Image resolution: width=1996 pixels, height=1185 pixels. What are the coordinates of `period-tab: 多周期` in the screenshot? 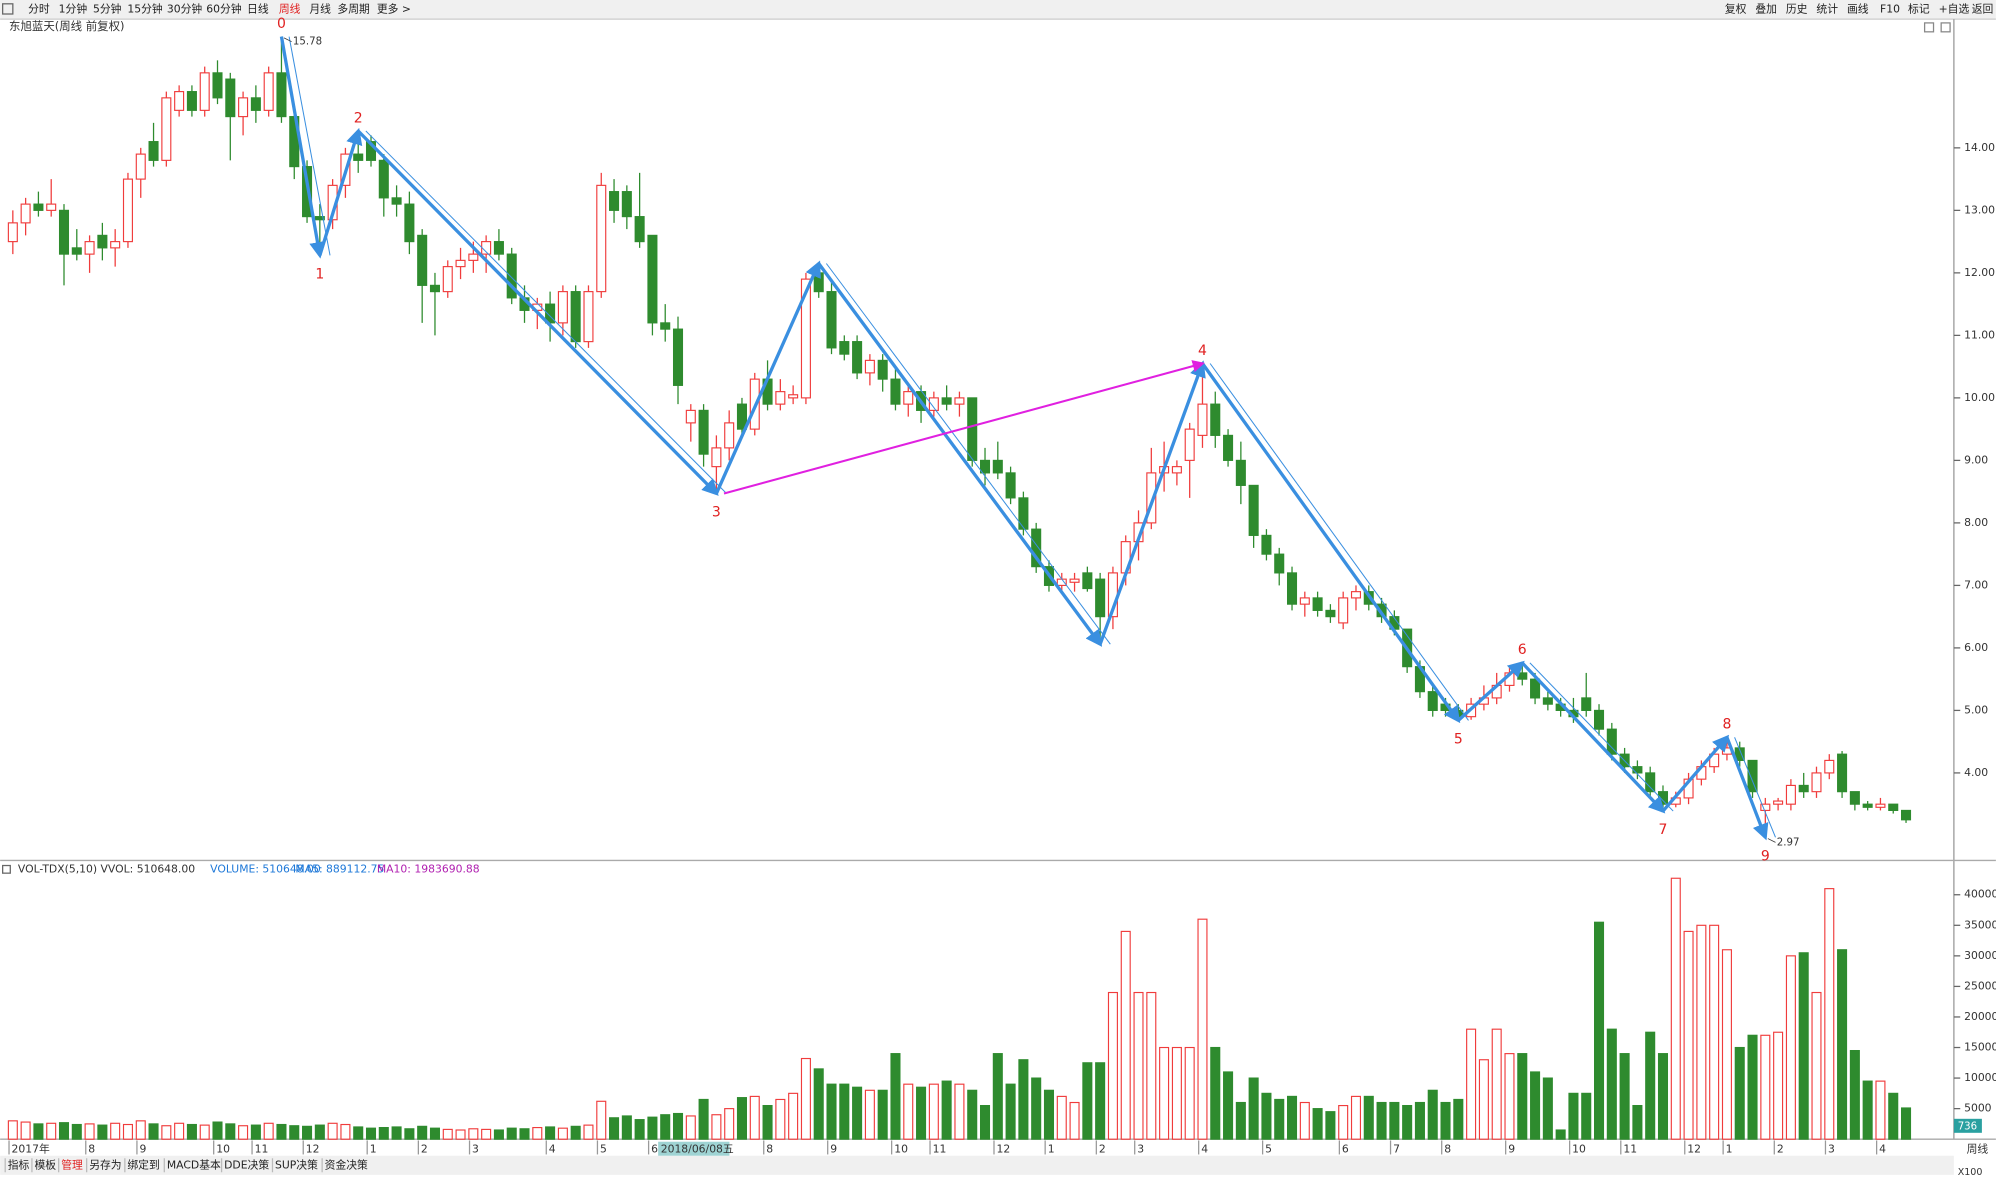 It's located at (353, 9).